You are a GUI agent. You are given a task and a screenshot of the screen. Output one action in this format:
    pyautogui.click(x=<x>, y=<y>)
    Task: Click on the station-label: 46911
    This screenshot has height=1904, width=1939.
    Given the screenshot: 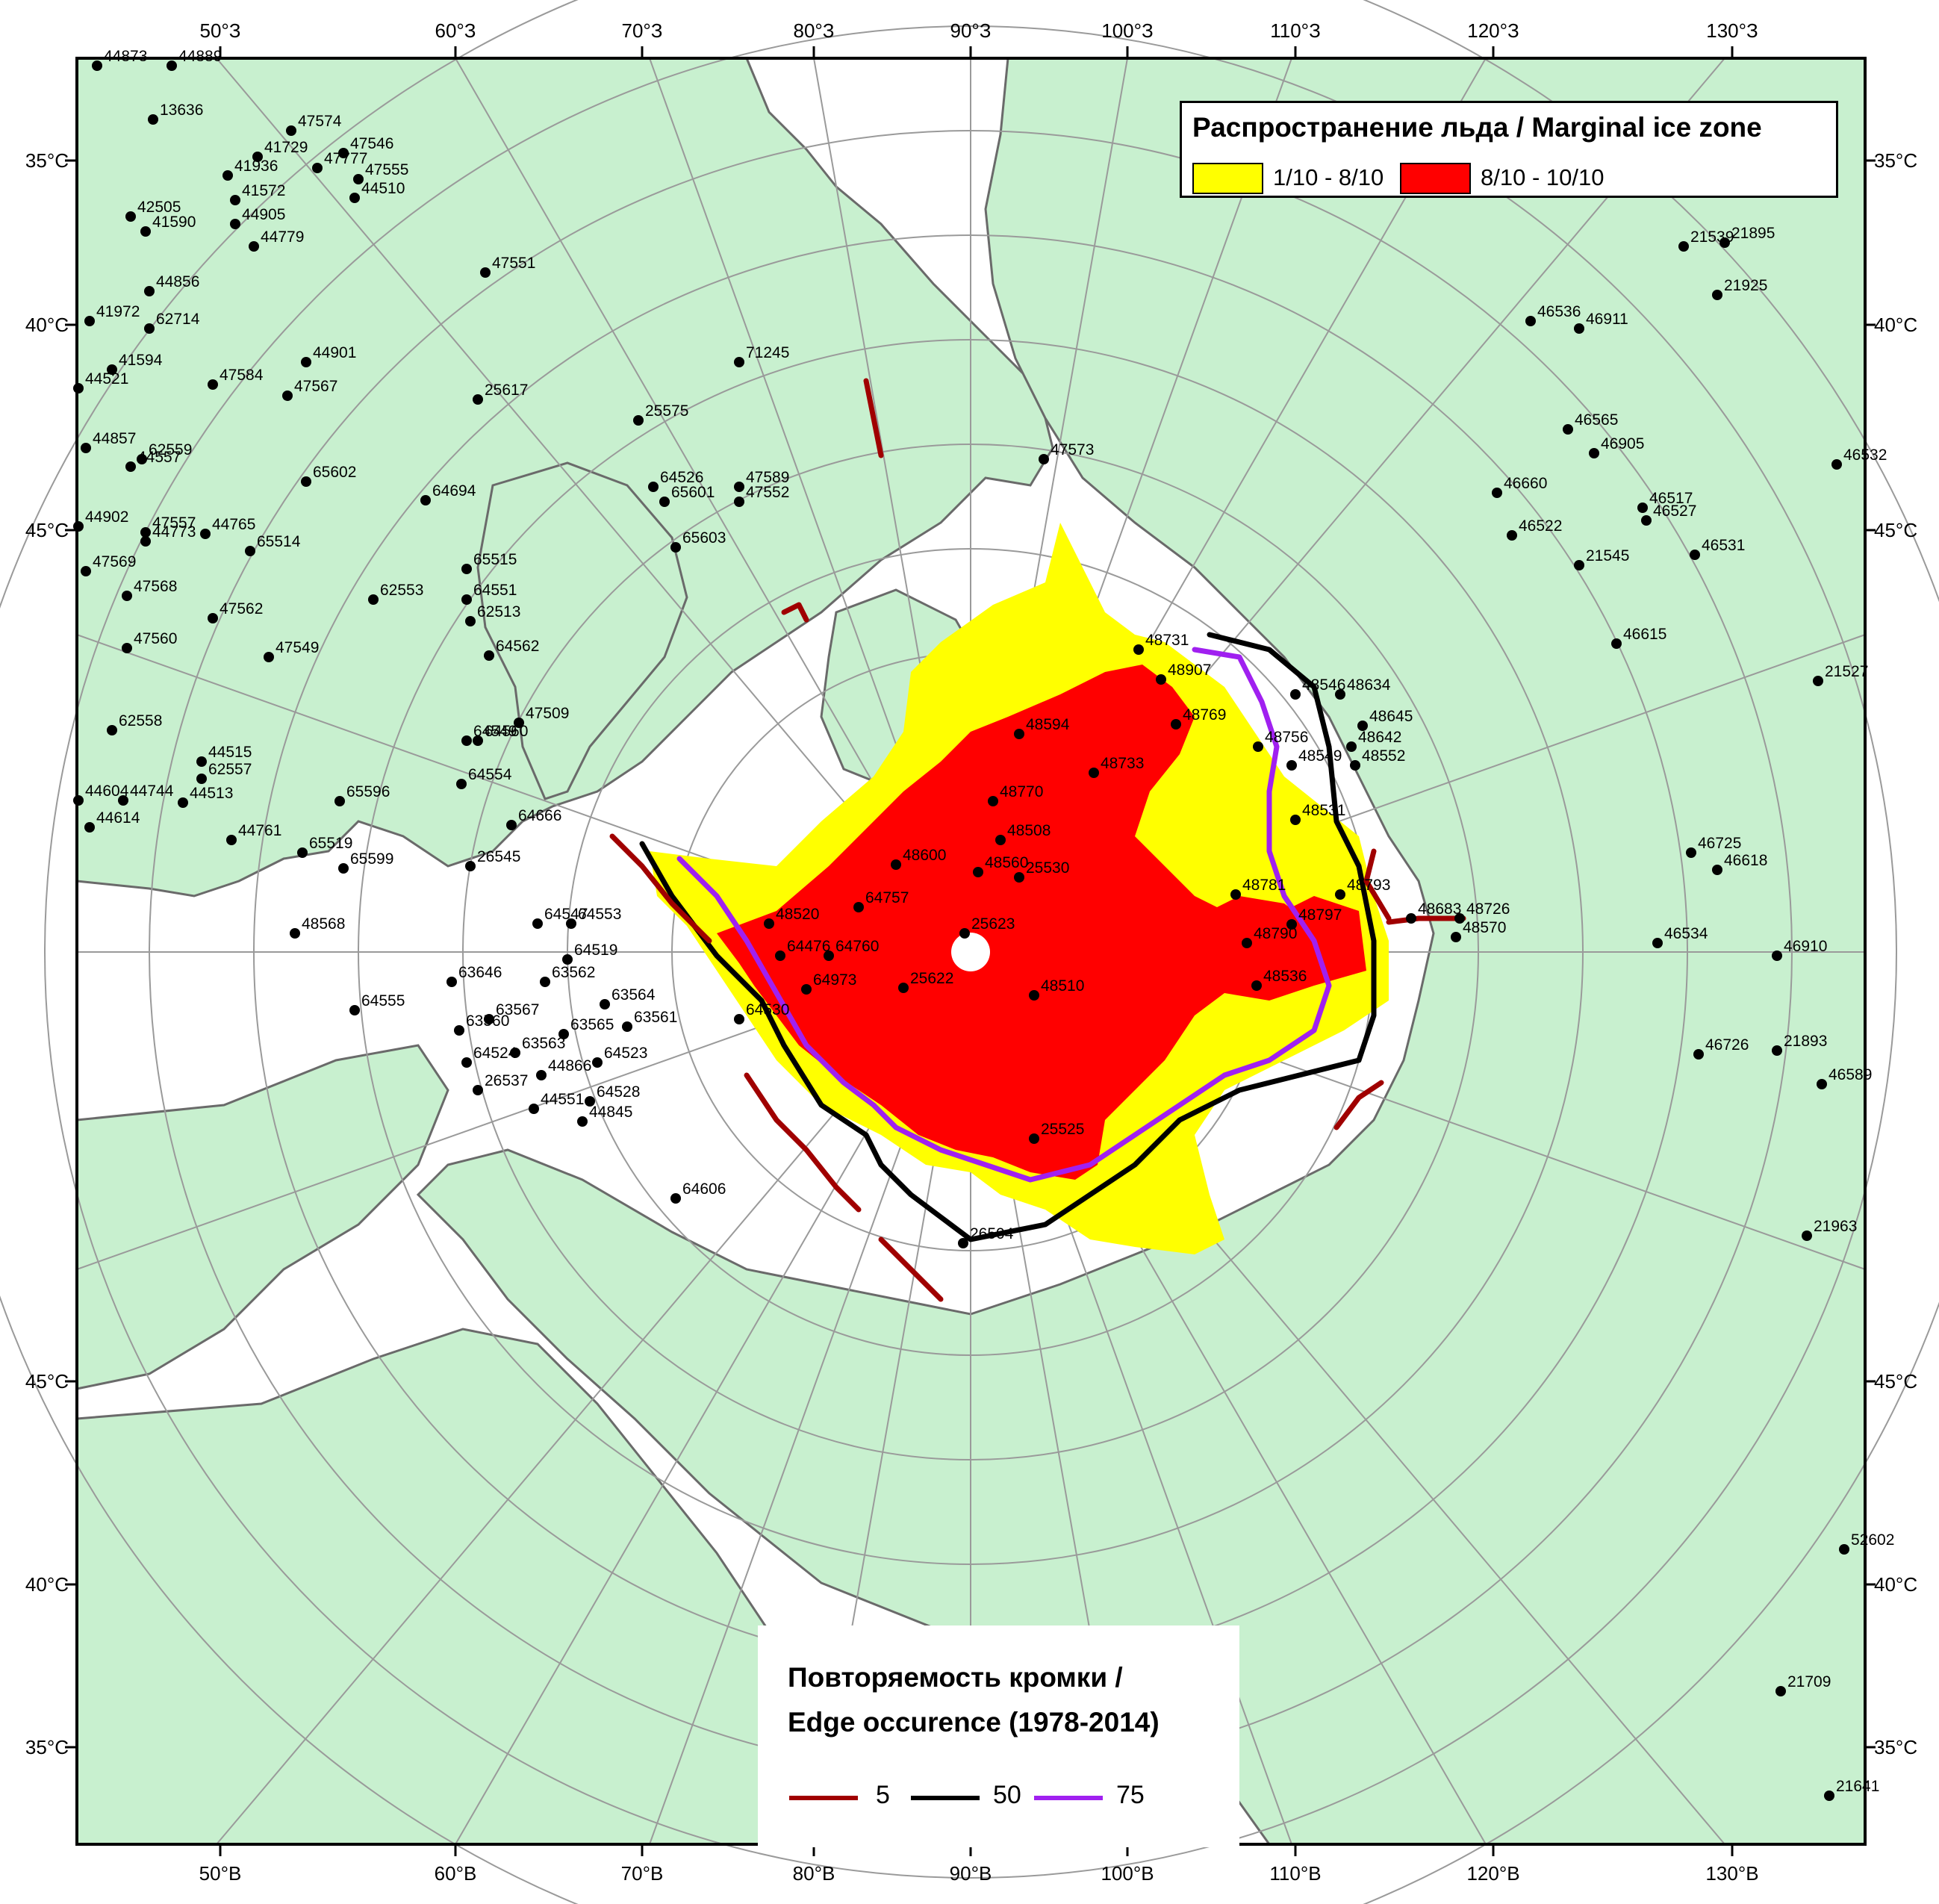 What is the action you would take?
    pyautogui.click(x=1607, y=319)
    